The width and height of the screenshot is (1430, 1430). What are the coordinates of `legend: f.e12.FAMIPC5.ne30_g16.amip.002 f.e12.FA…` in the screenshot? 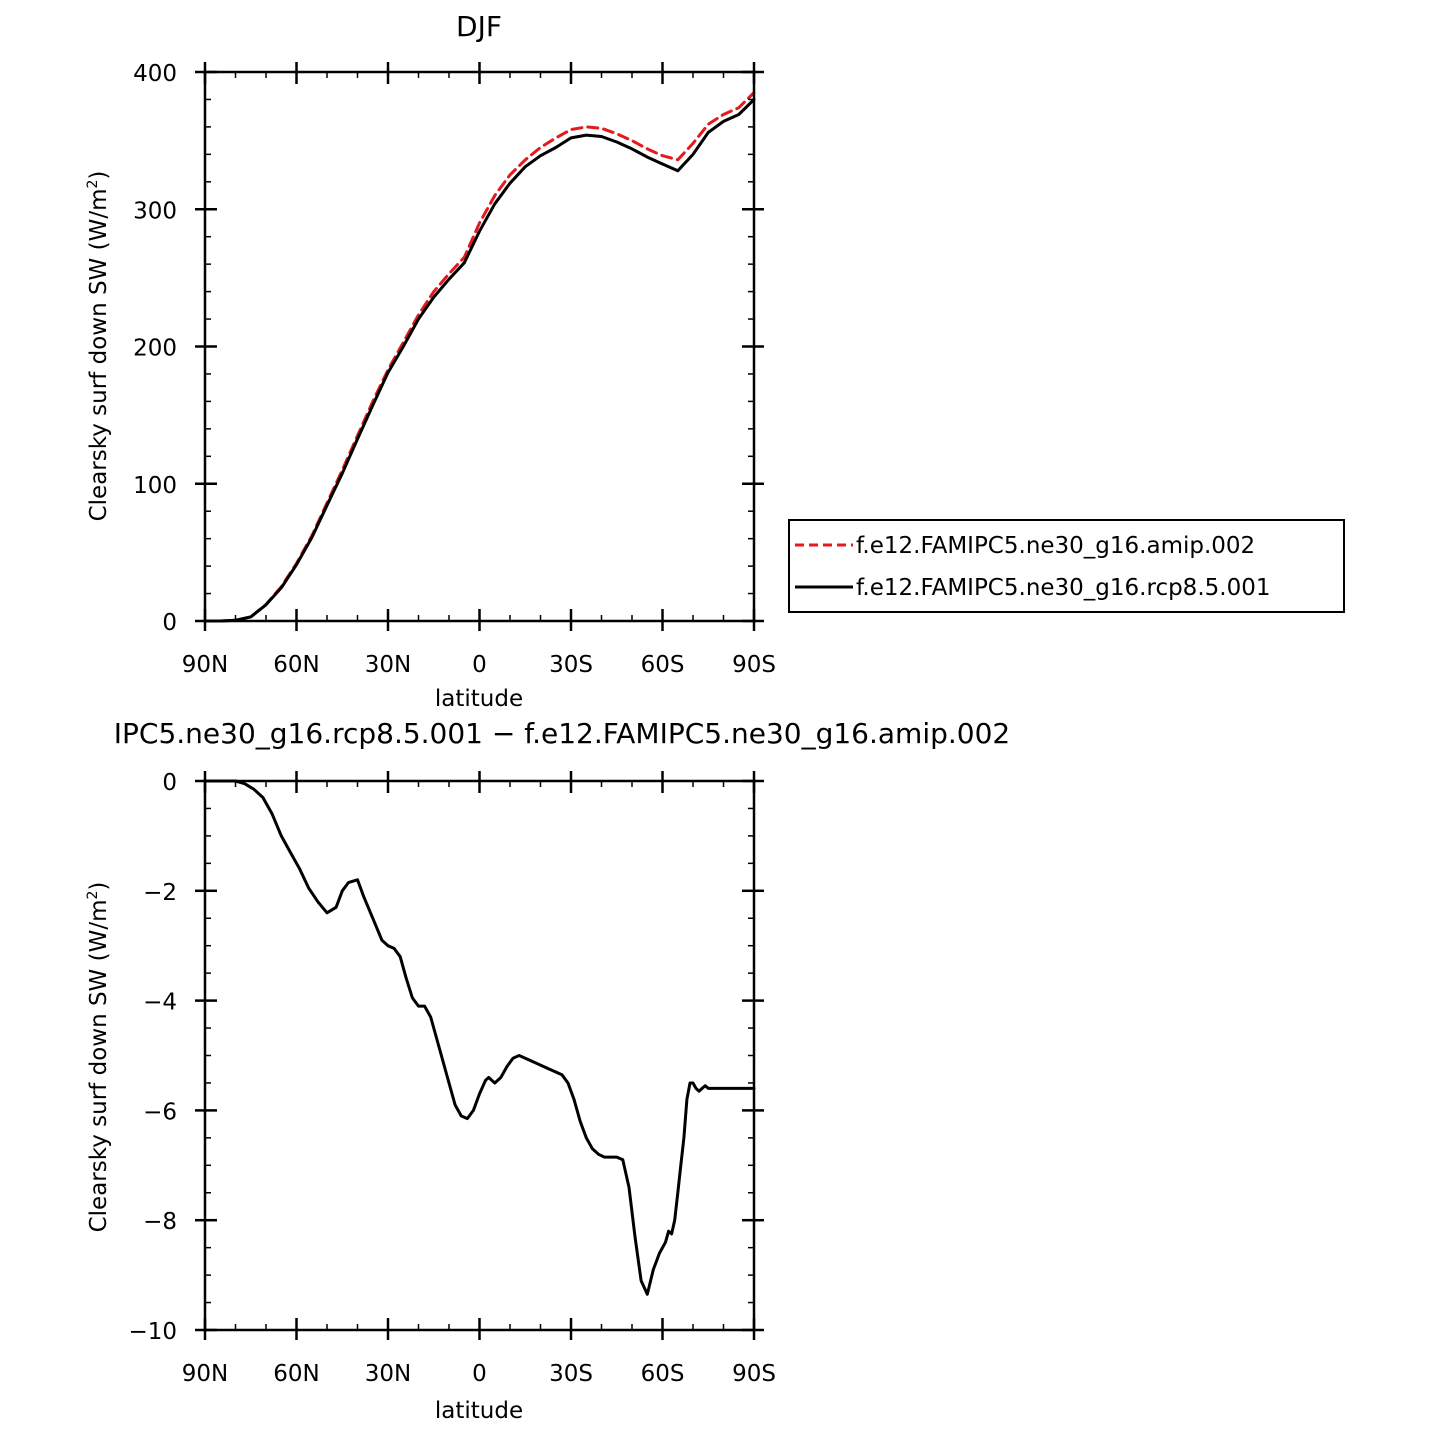 It's located at (1066, 566).